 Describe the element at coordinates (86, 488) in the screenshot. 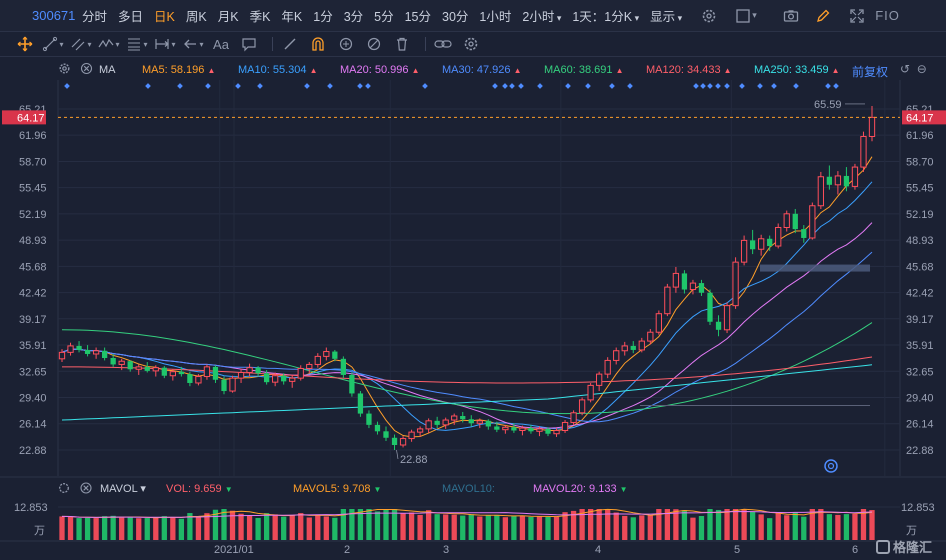

I see `mavol-close-icon` at that location.